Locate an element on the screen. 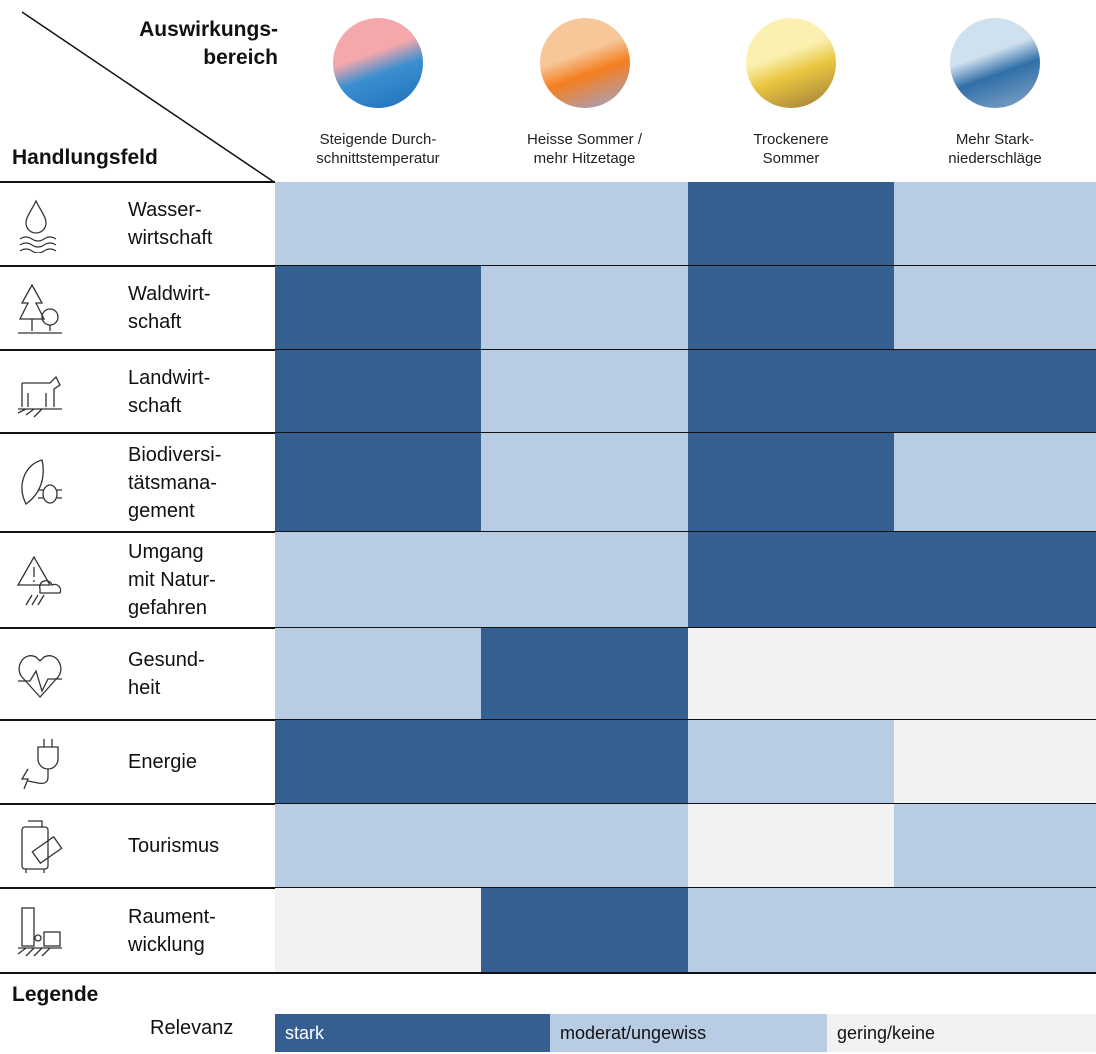 The width and height of the screenshot is (1096, 1054). row-divider is located at coordinates (548, 973).